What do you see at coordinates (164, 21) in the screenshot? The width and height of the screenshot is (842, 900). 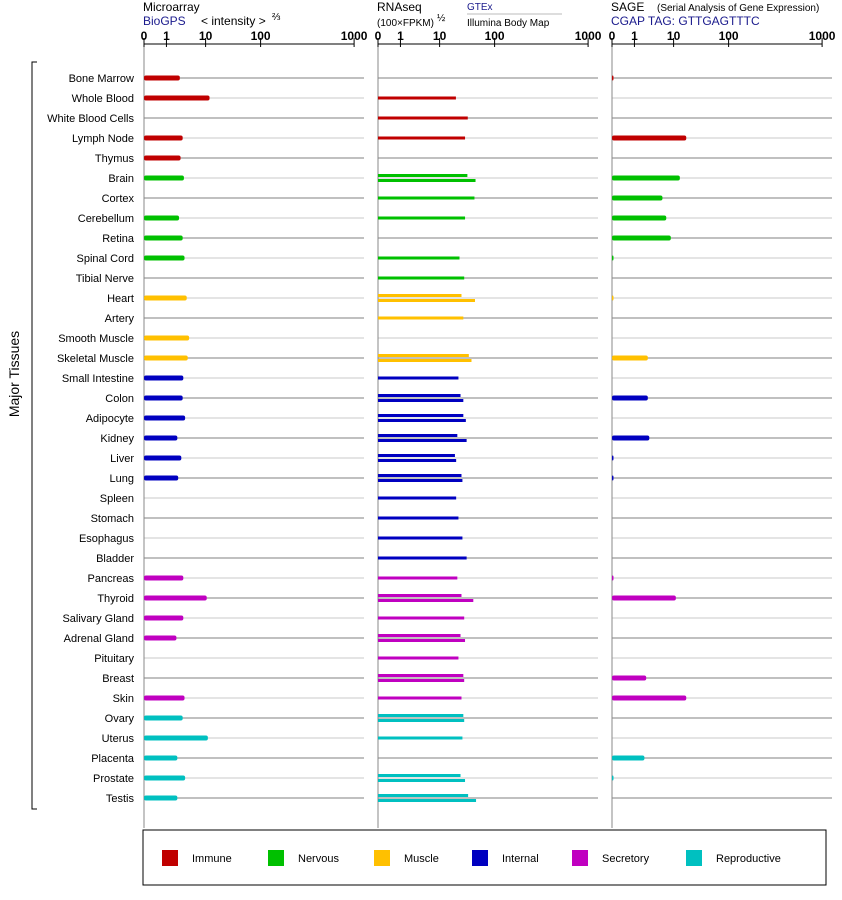 I see `biogps-link: BioGPS` at bounding box center [164, 21].